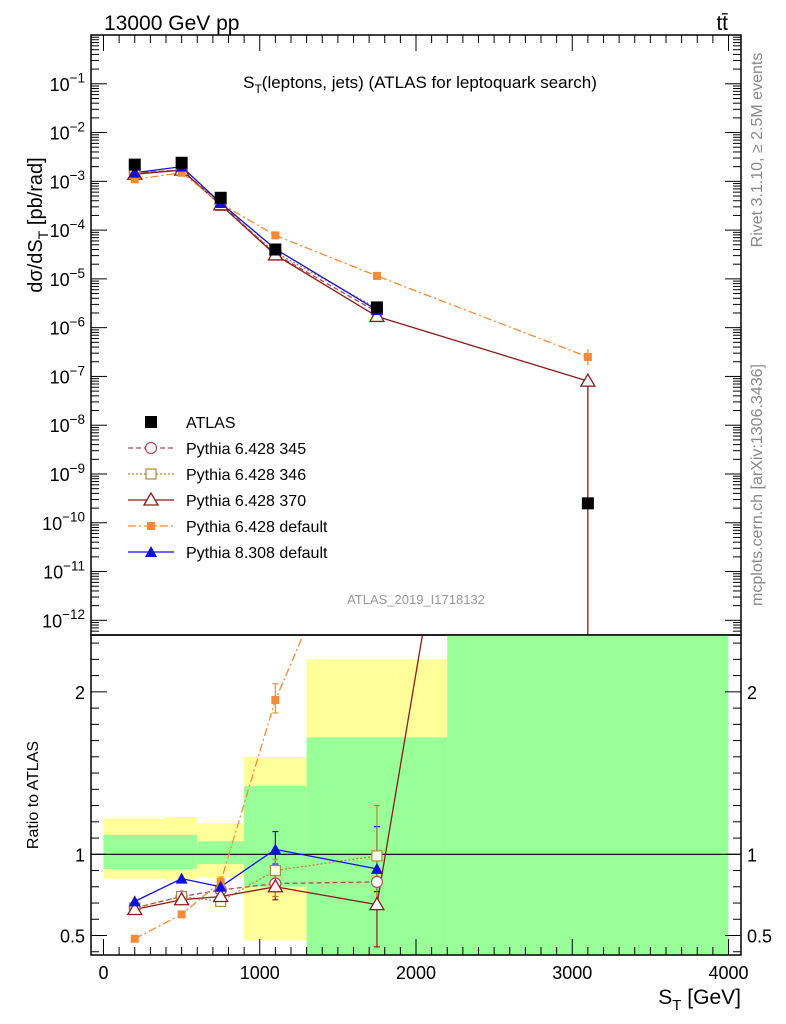 This screenshot has height=1024, width=786. I want to click on legend-label: ATLAS, so click(211, 423).